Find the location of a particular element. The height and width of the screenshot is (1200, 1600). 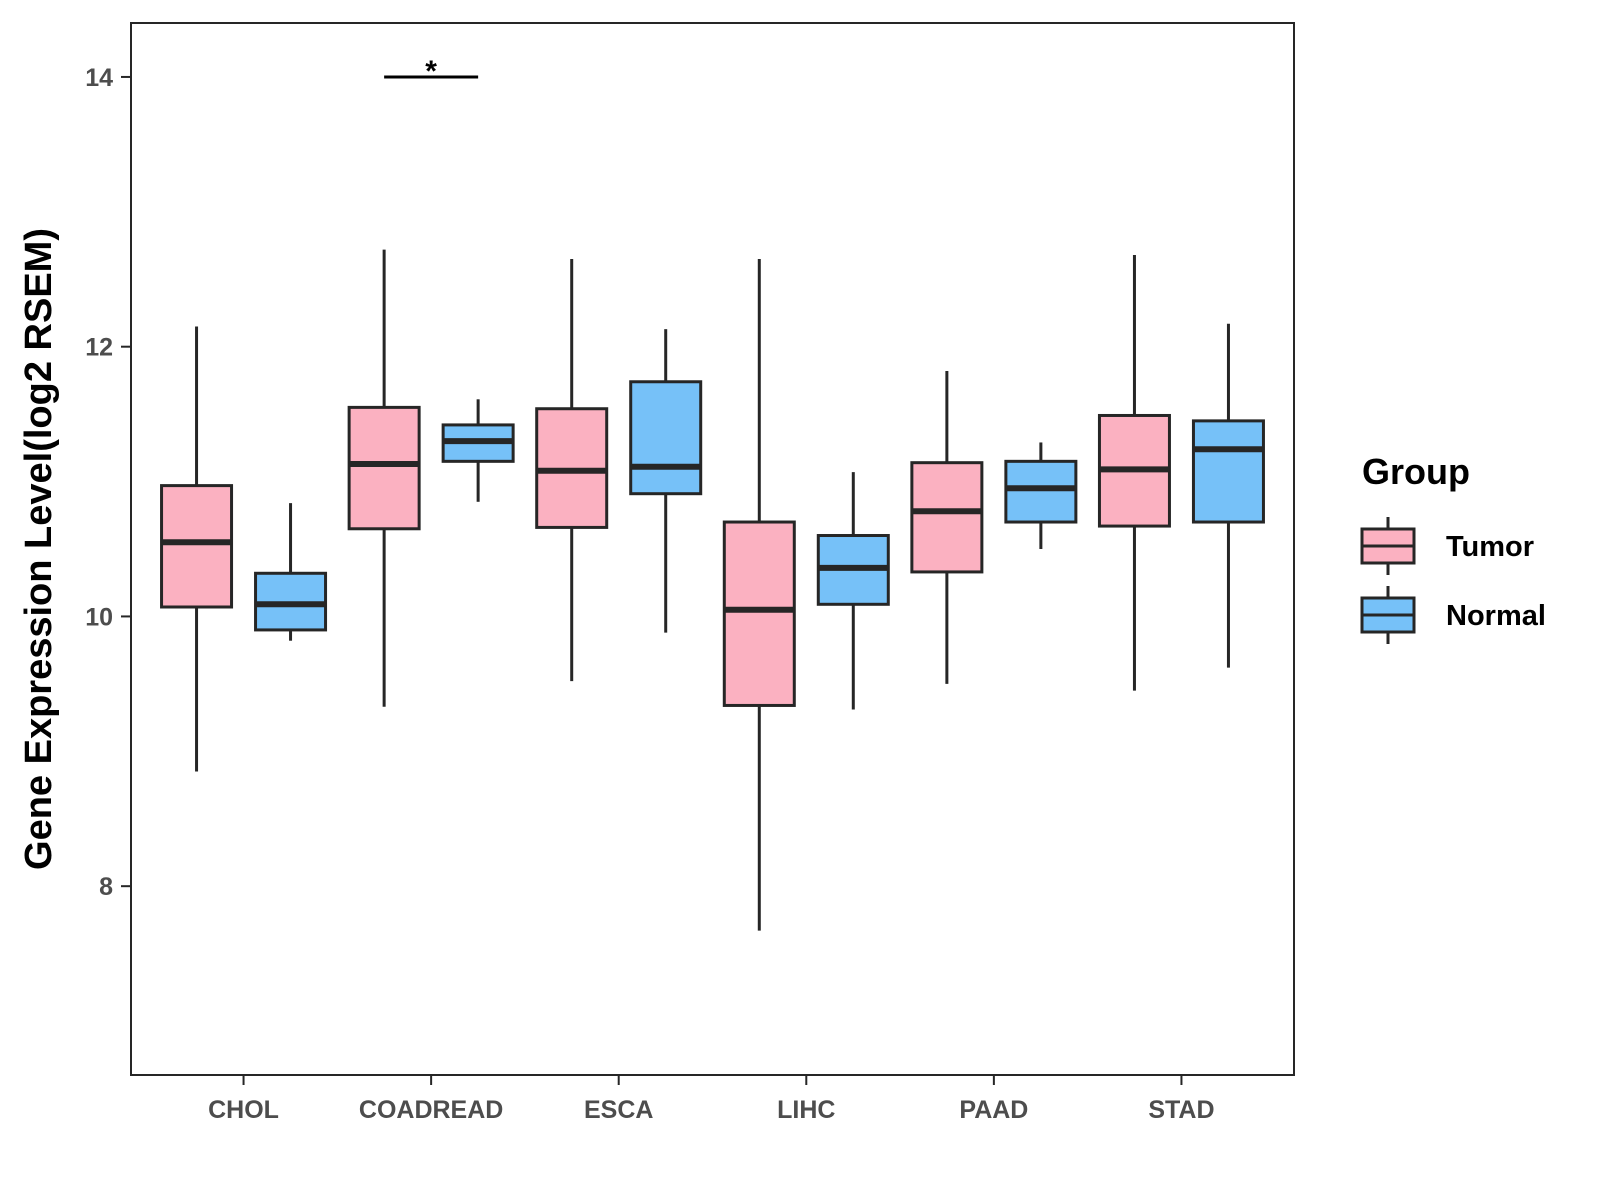

y-tick-label: 10 is located at coordinates (99, 617).